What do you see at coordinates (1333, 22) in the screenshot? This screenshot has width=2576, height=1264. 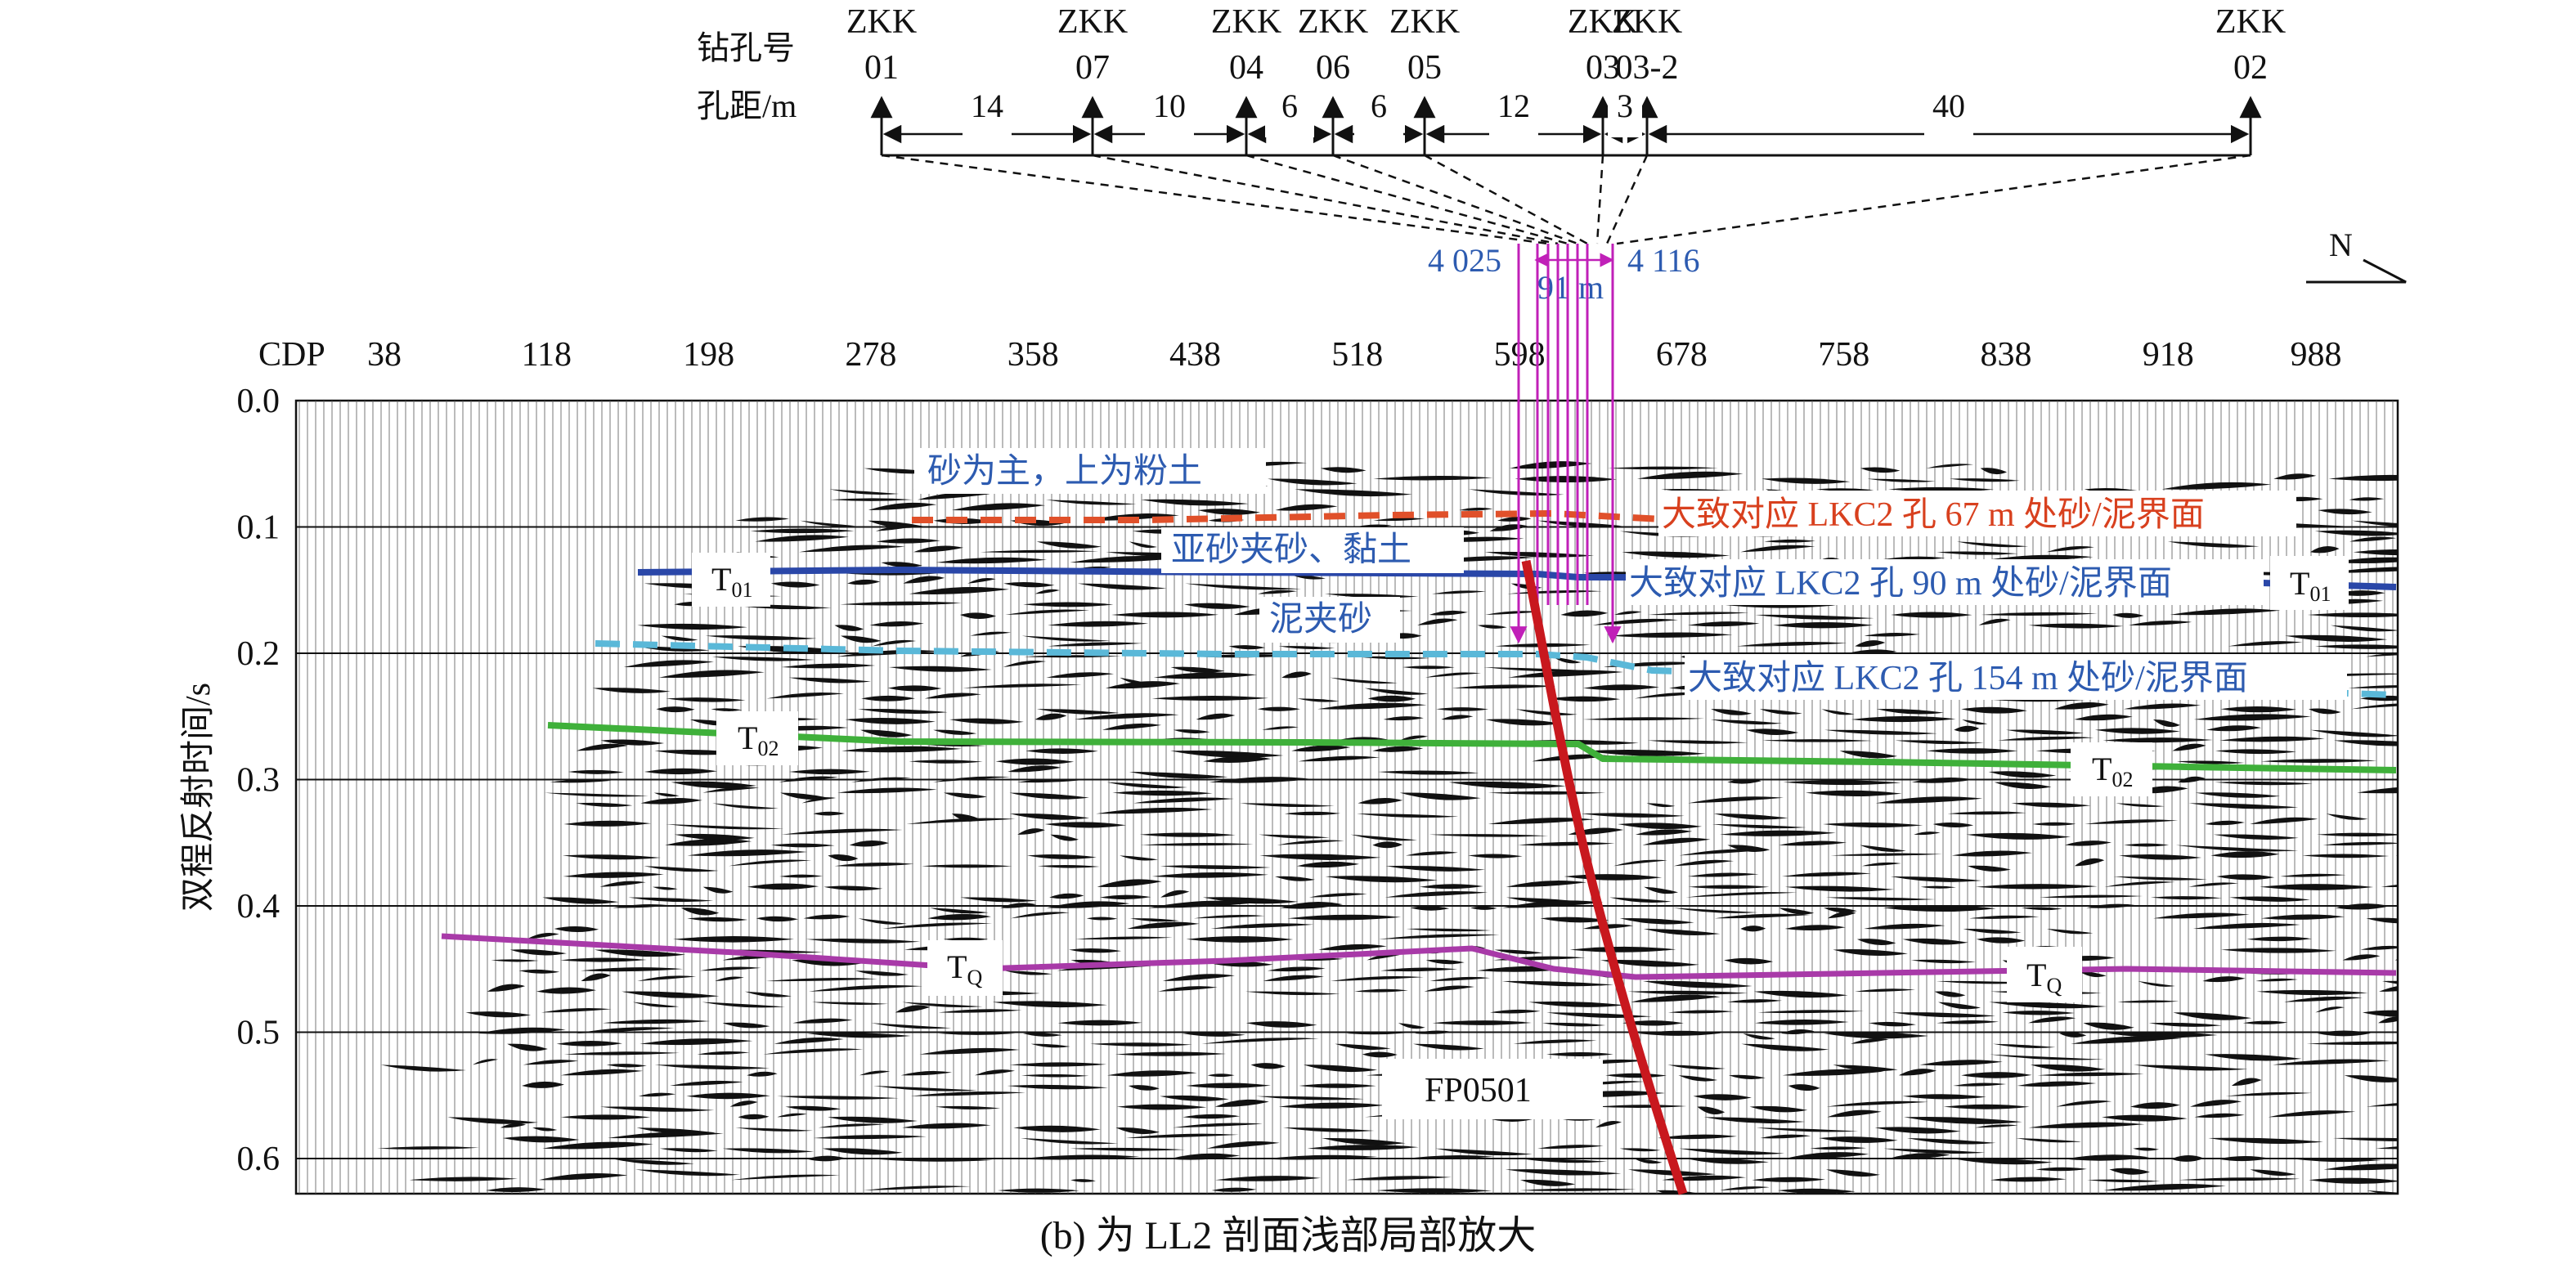 I see `borehole-name-top: ZKK` at bounding box center [1333, 22].